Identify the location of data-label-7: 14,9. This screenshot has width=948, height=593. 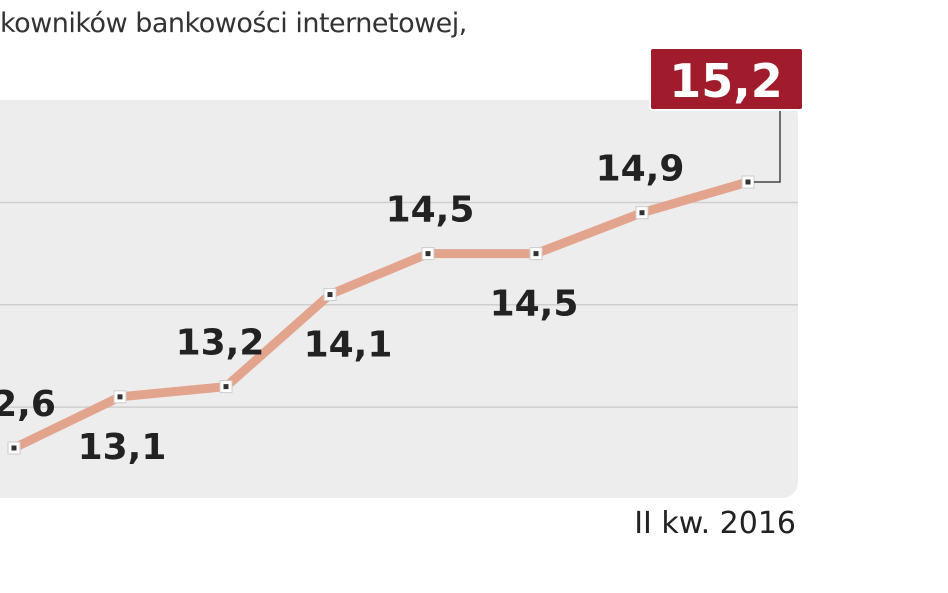
(640, 169).